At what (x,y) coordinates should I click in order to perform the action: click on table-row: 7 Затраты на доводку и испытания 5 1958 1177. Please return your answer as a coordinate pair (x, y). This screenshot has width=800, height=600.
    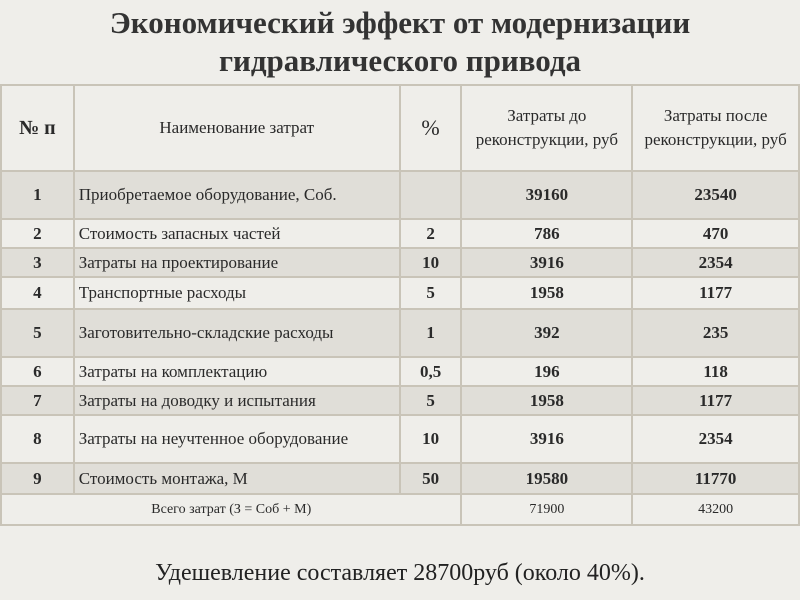
    Looking at the image, I should click on (400, 400).